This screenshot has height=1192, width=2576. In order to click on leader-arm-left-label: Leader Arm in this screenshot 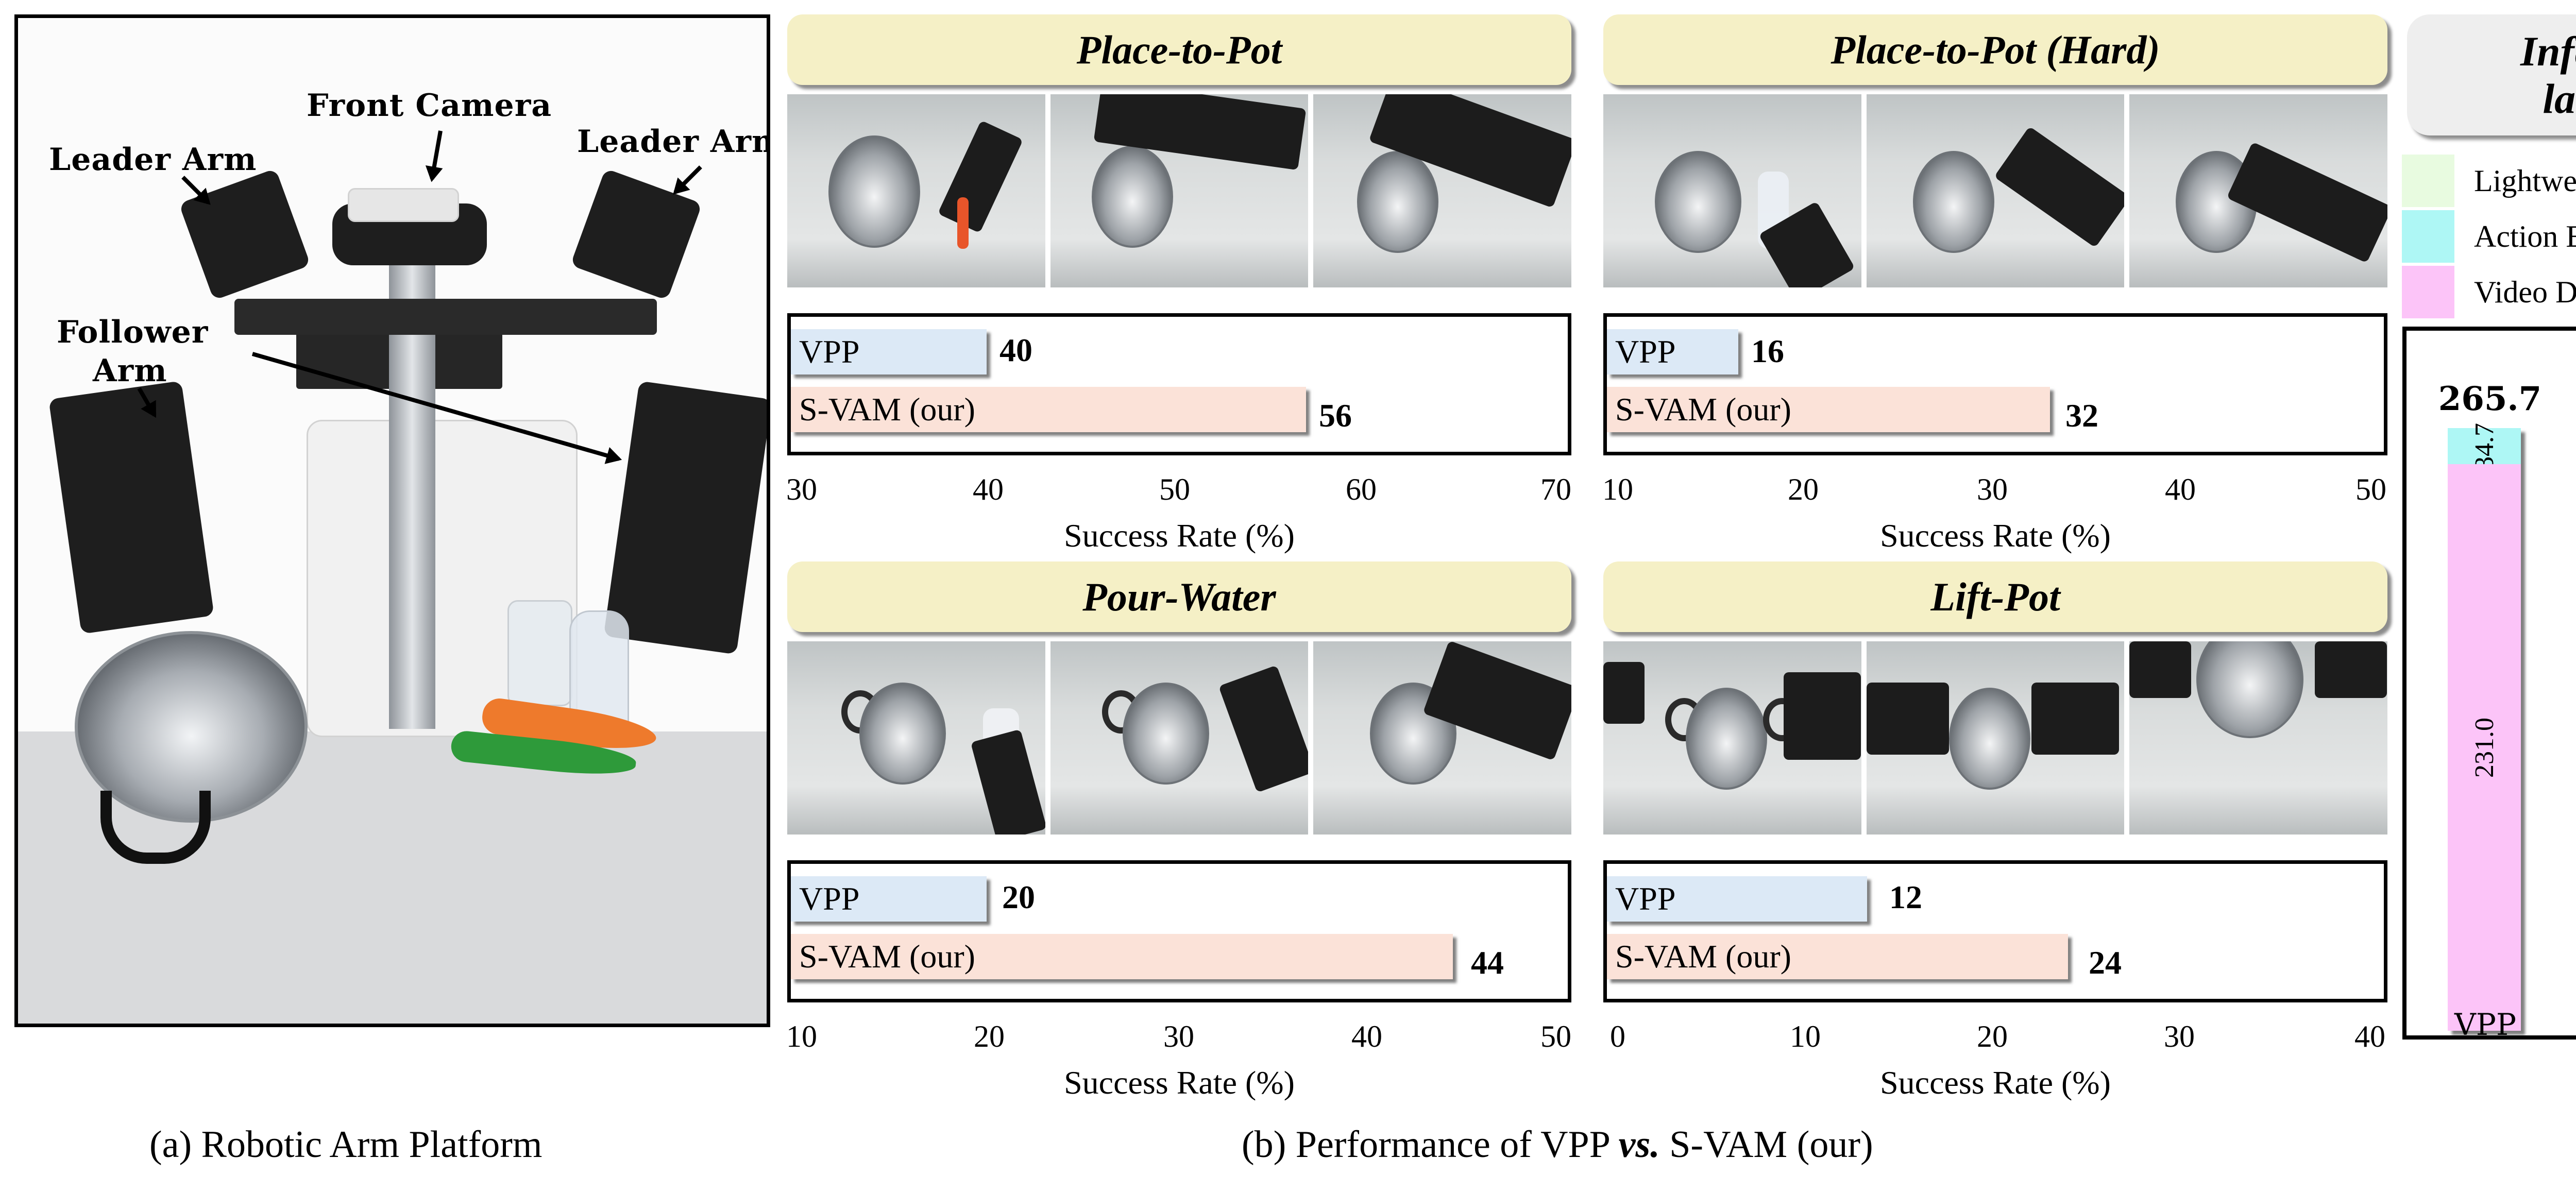, I will do `click(153, 160)`.